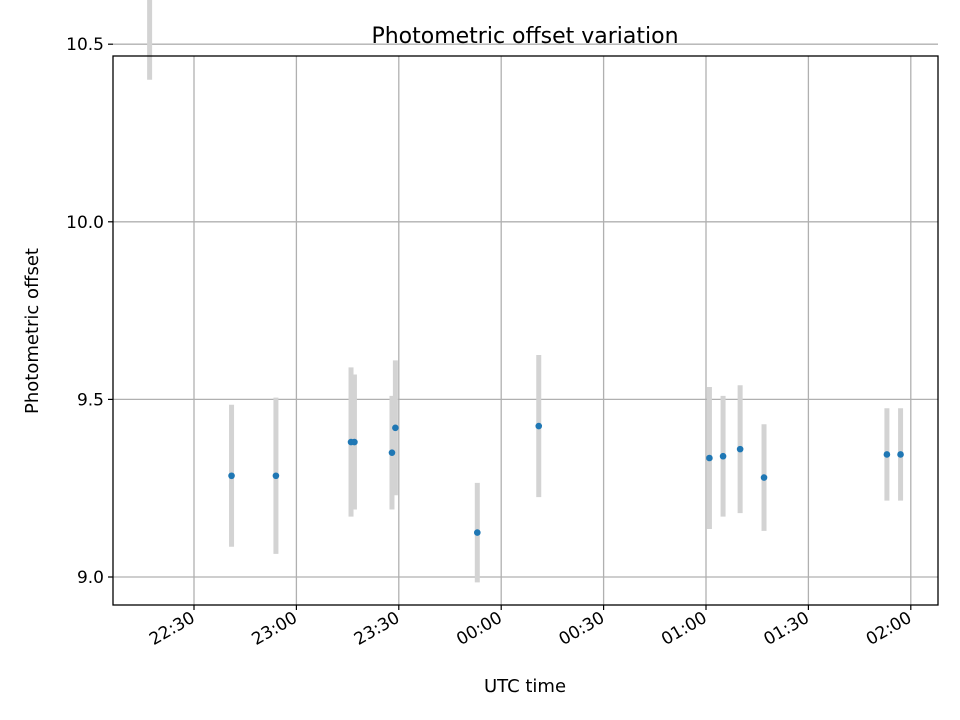 The height and width of the screenshot is (720, 960). Describe the element at coordinates (32, 331) in the screenshot. I see `y-axis-label: Photometric offset` at that location.